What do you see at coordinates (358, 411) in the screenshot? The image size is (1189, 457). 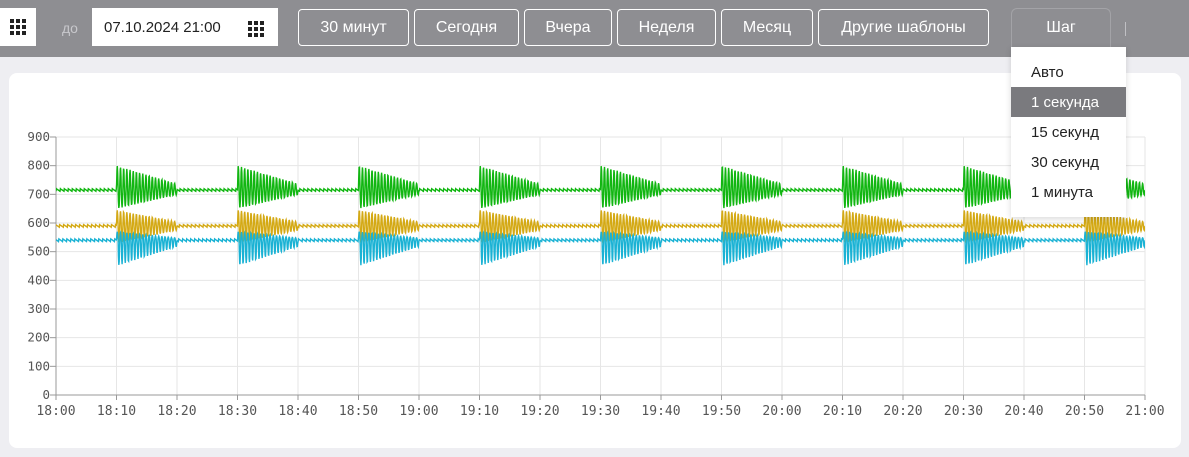 I see `x-tick-label: 18:50` at bounding box center [358, 411].